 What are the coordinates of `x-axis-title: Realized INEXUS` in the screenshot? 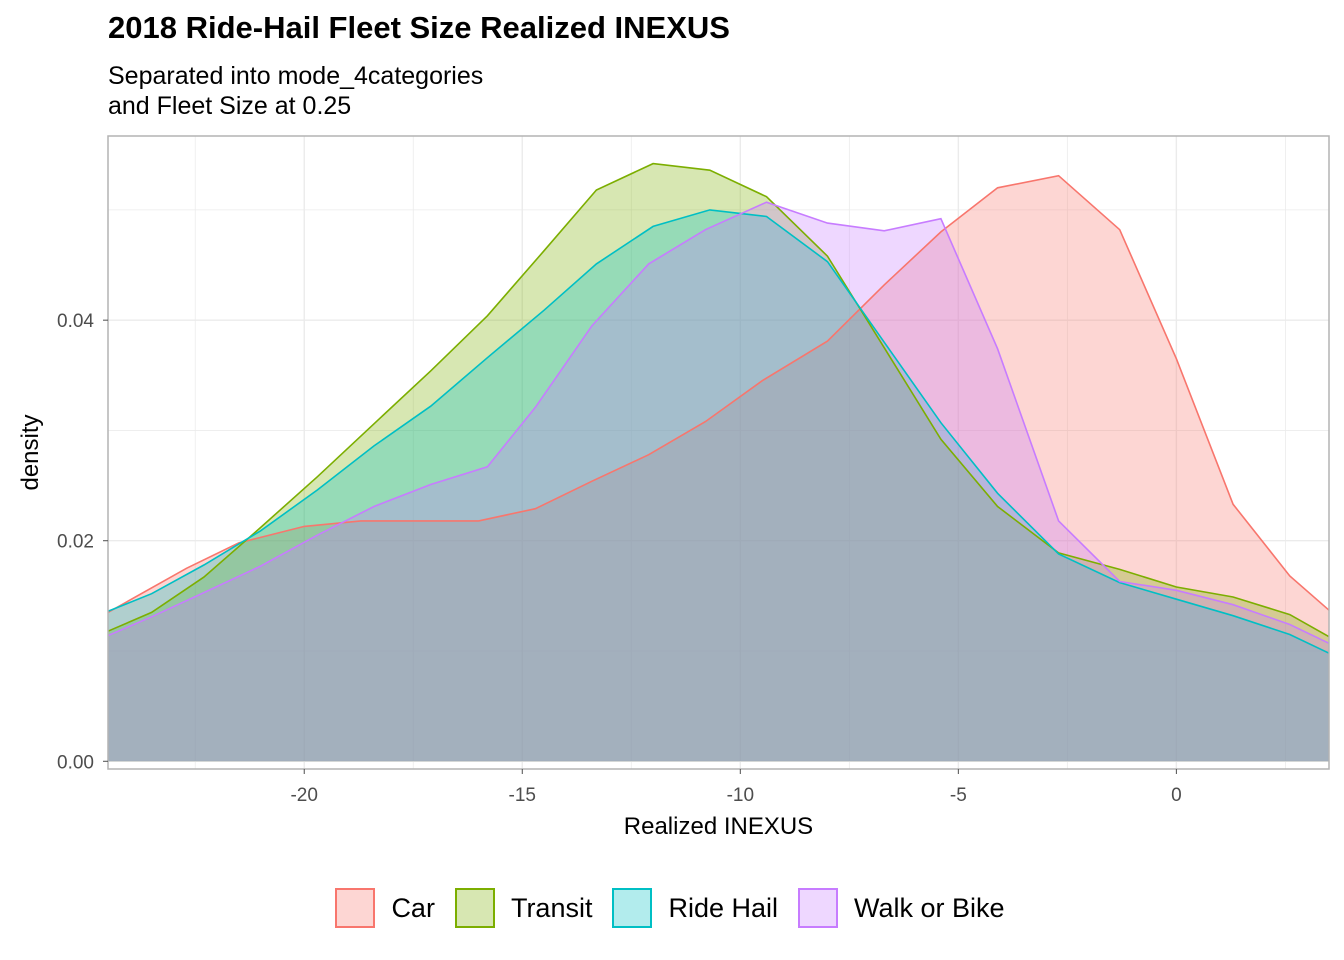 It's located at (718, 826).